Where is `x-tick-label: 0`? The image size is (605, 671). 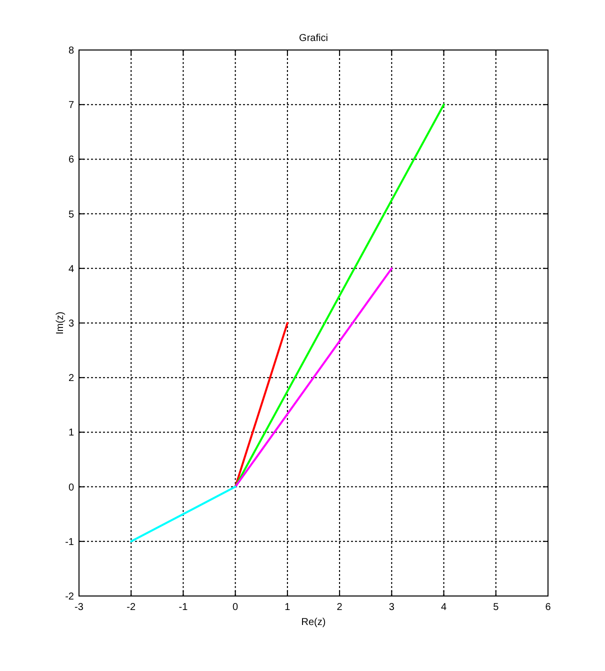 x-tick-label: 0 is located at coordinates (235, 607).